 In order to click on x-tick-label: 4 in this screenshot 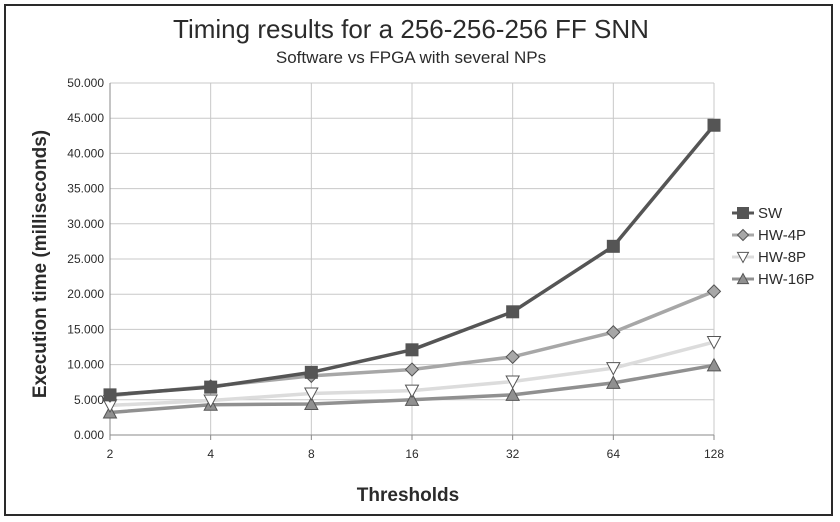, I will do `click(210, 454)`.